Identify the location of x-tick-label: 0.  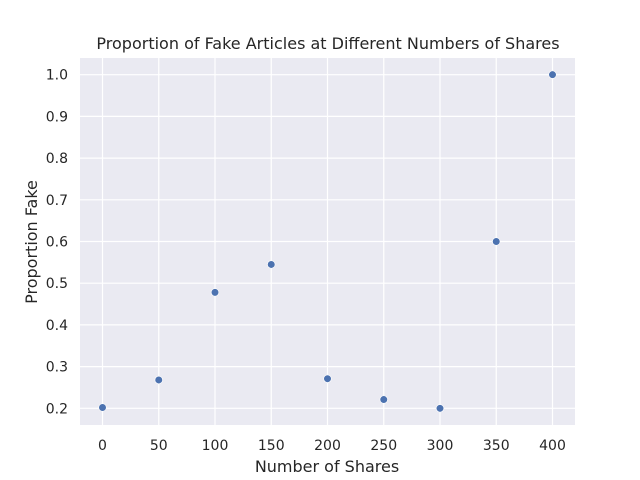
(102, 446).